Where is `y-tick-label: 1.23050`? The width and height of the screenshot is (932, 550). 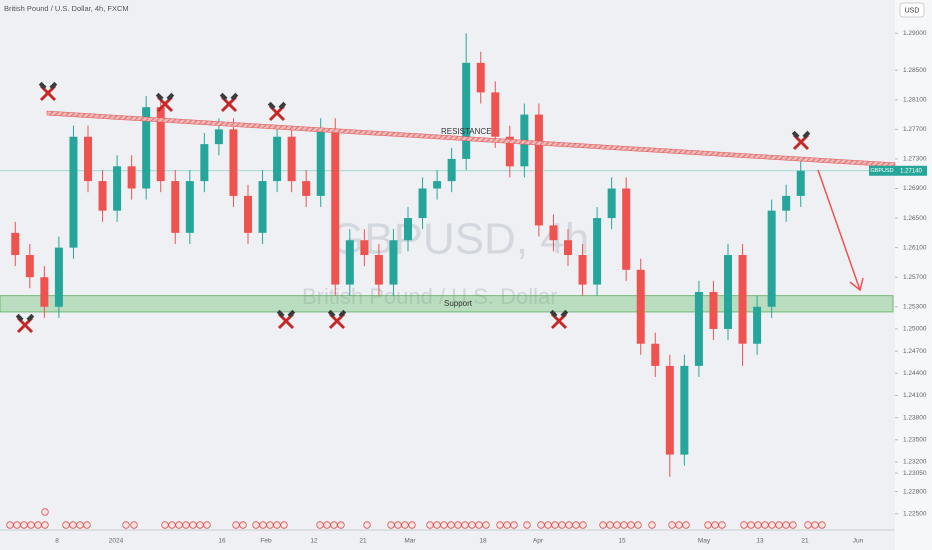
y-tick-label: 1.23050 is located at coordinates (915, 473).